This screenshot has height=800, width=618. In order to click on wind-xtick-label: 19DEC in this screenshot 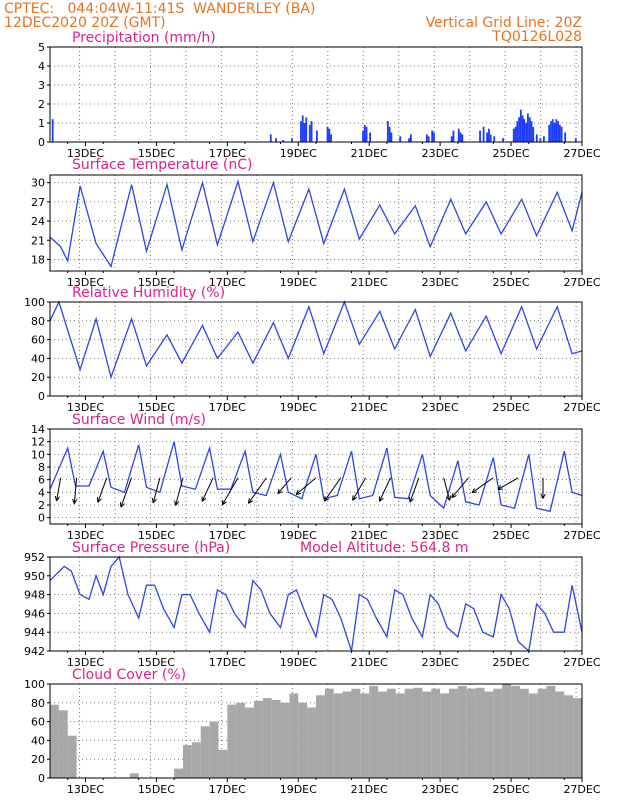, I will do `click(298, 535)`.